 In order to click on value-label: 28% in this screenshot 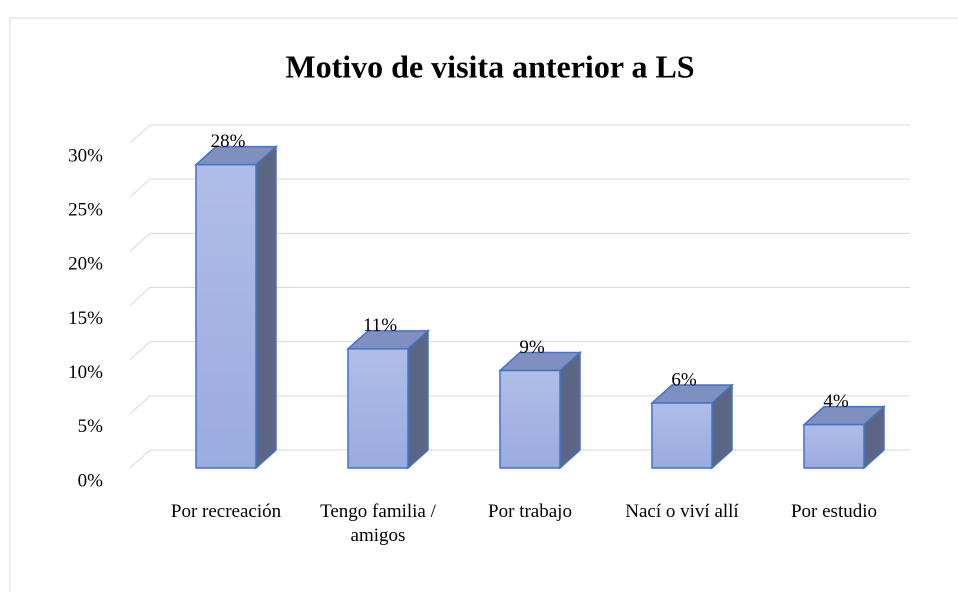, I will do `click(228, 141)`.